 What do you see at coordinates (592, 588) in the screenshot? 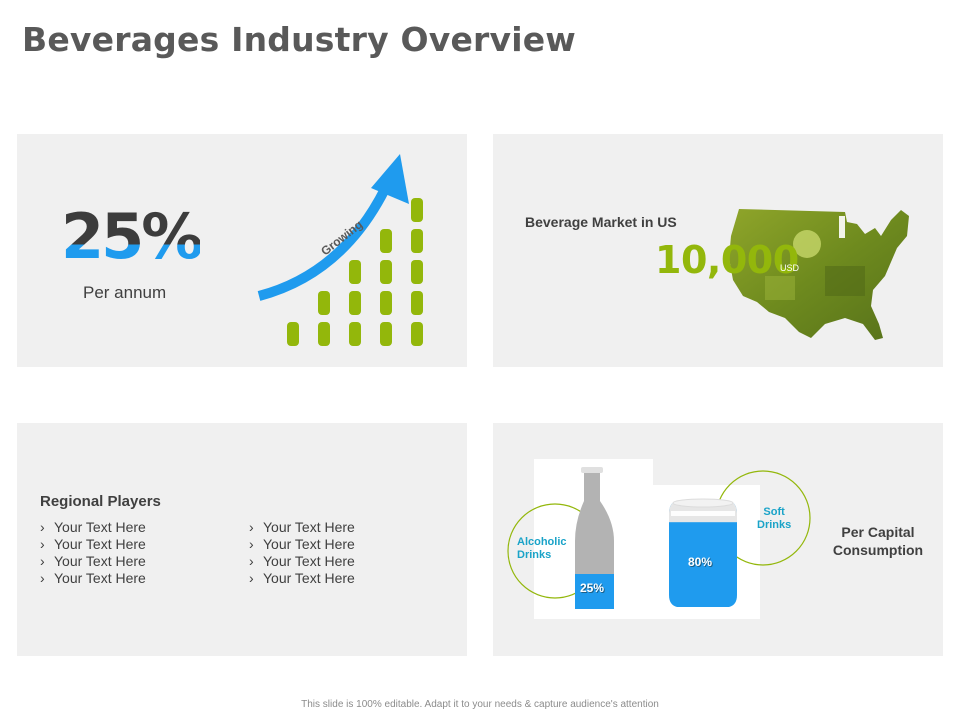
I see `bottle-percent: 25%` at bounding box center [592, 588].